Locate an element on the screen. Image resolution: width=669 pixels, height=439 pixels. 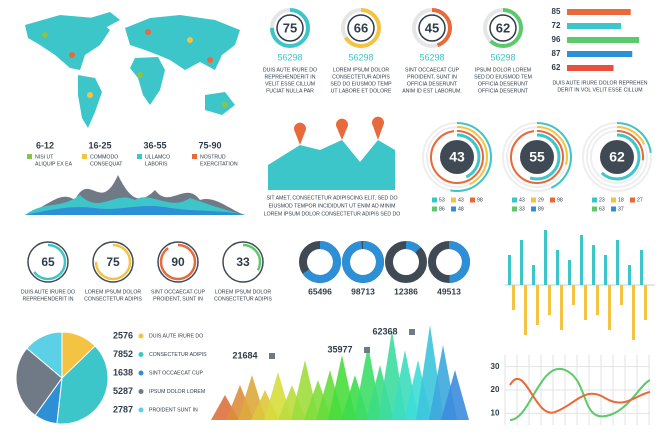
pie-value: 1638 is located at coordinates (123, 372).